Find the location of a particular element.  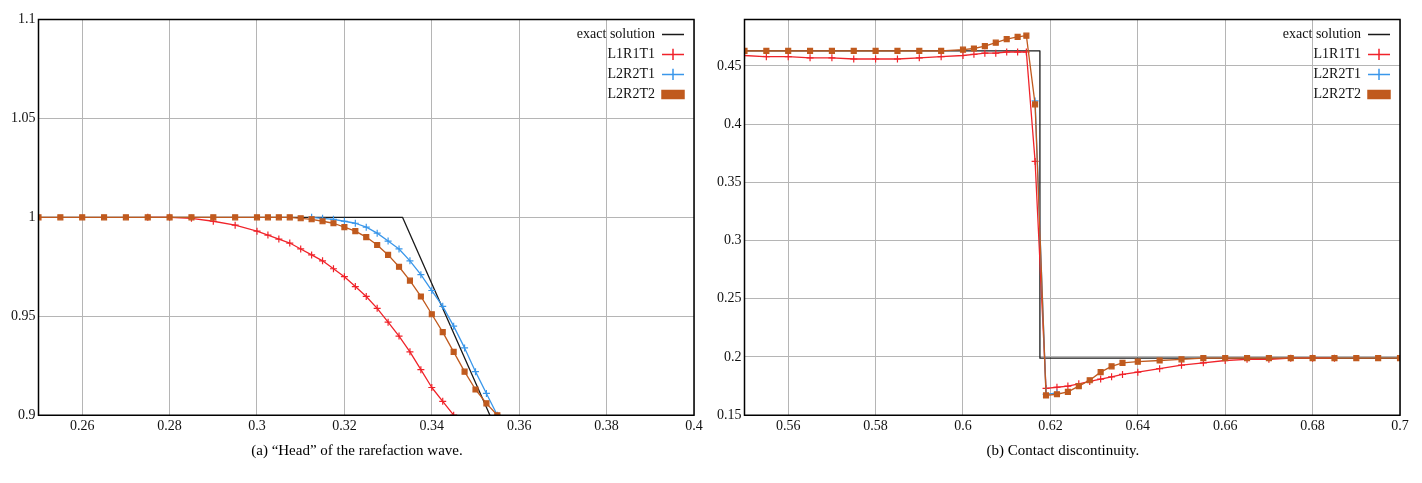

x-tick-label: 0.28 is located at coordinates (169, 426).